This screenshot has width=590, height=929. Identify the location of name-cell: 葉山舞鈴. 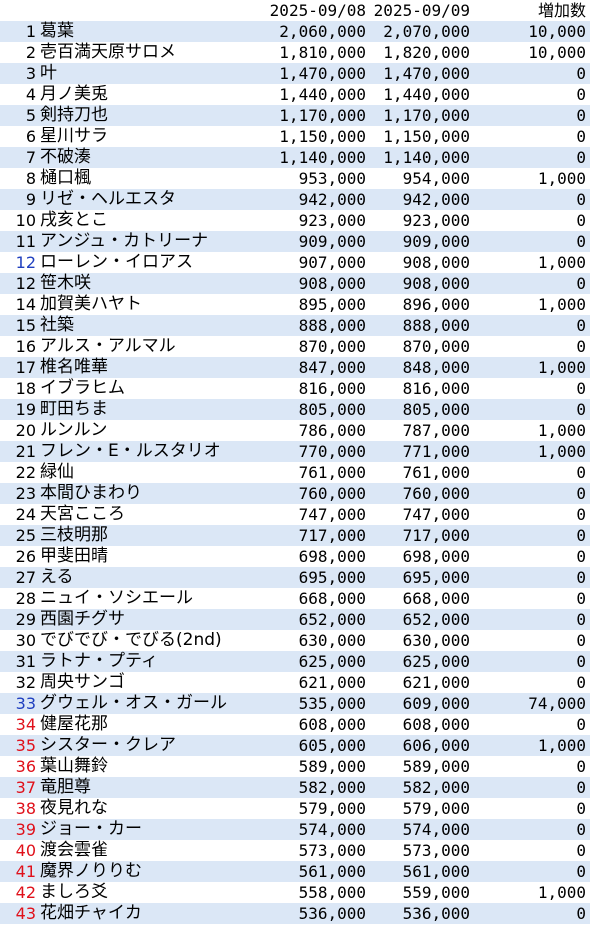
(74, 766).